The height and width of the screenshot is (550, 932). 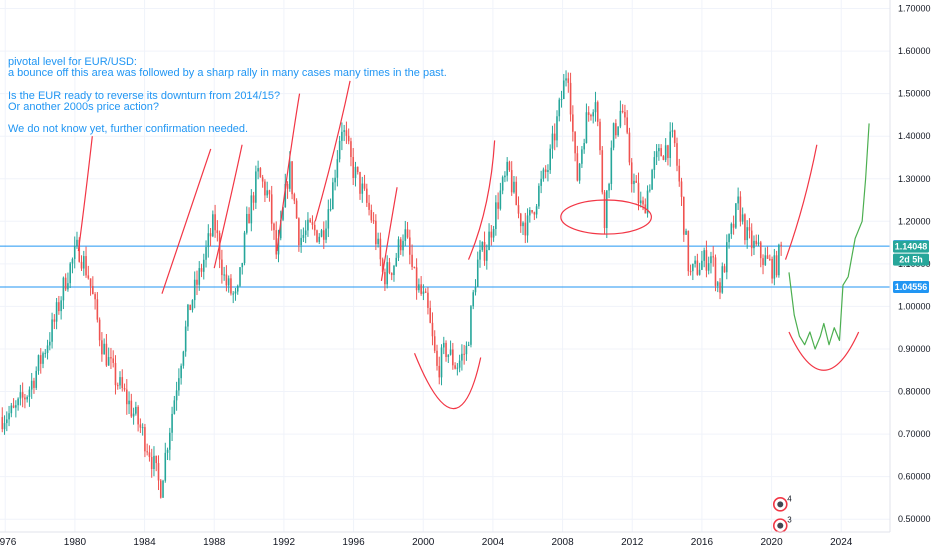 What do you see at coordinates (914, 94) in the screenshot?
I see `y-tick-label: 1.50000` at bounding box center [914, 94].